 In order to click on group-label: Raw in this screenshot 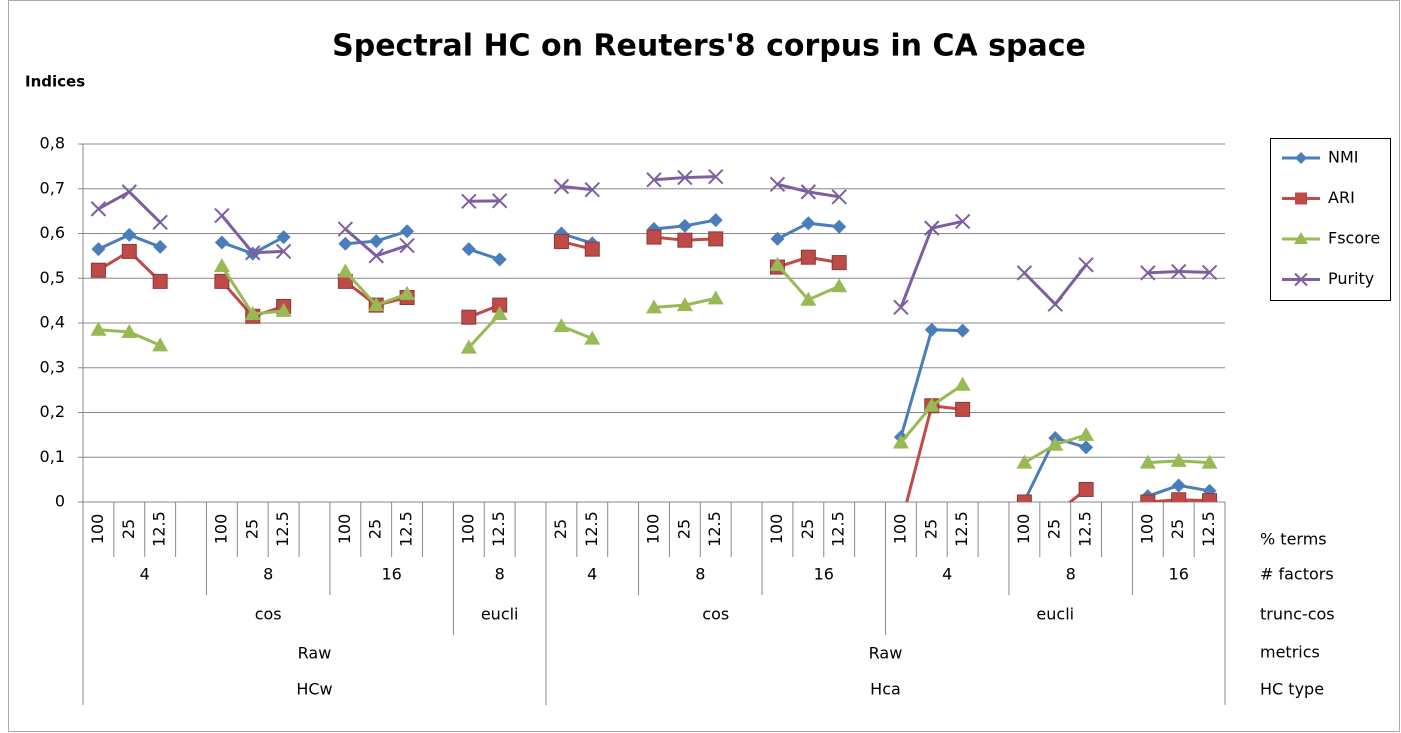, I will do `click(886, 653)`.